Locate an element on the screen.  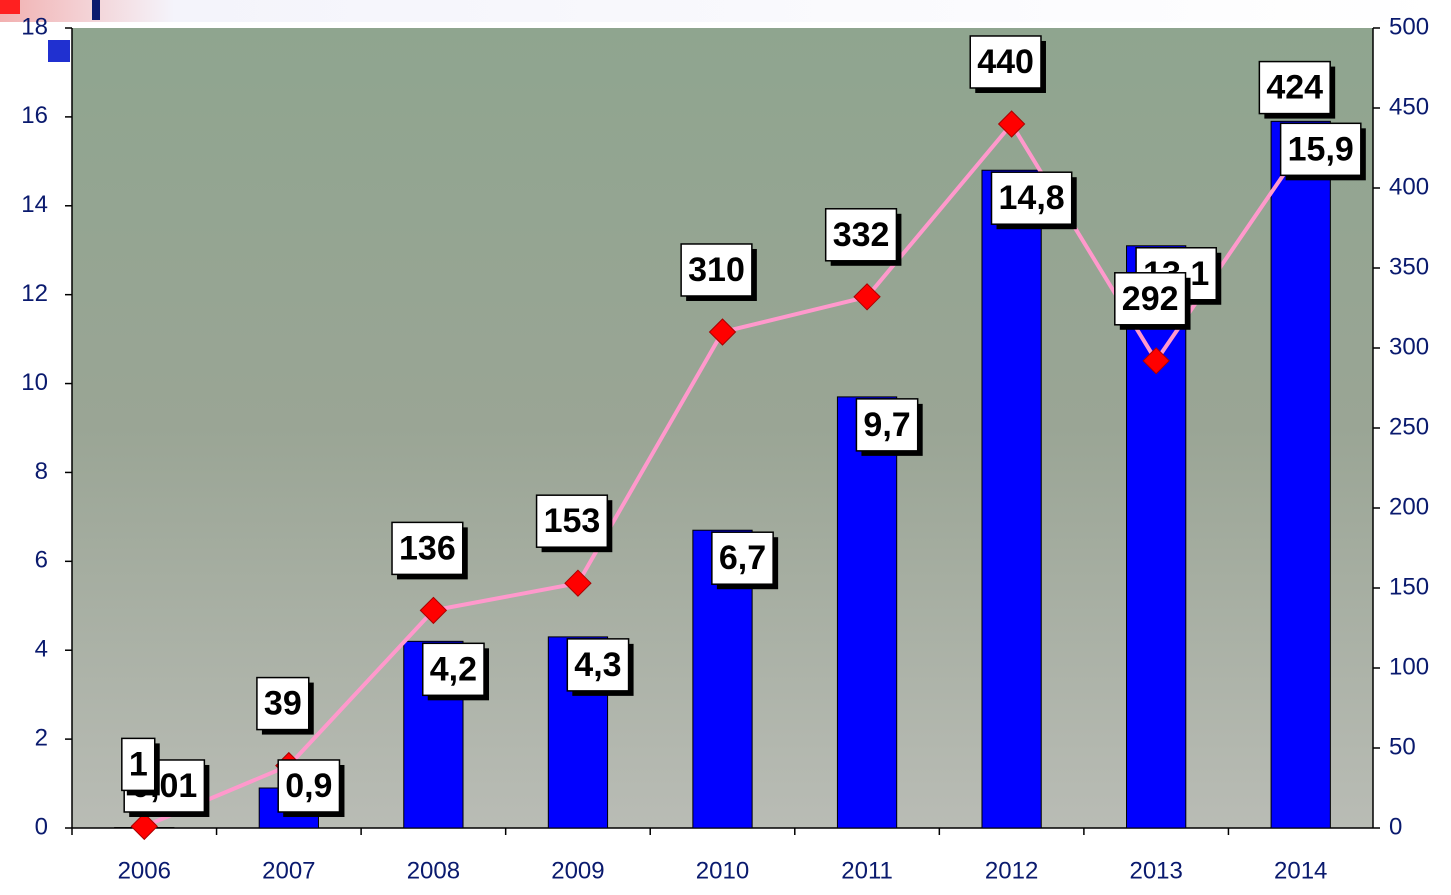
y-tick-label: 18 is located at coordinates (34, 26).